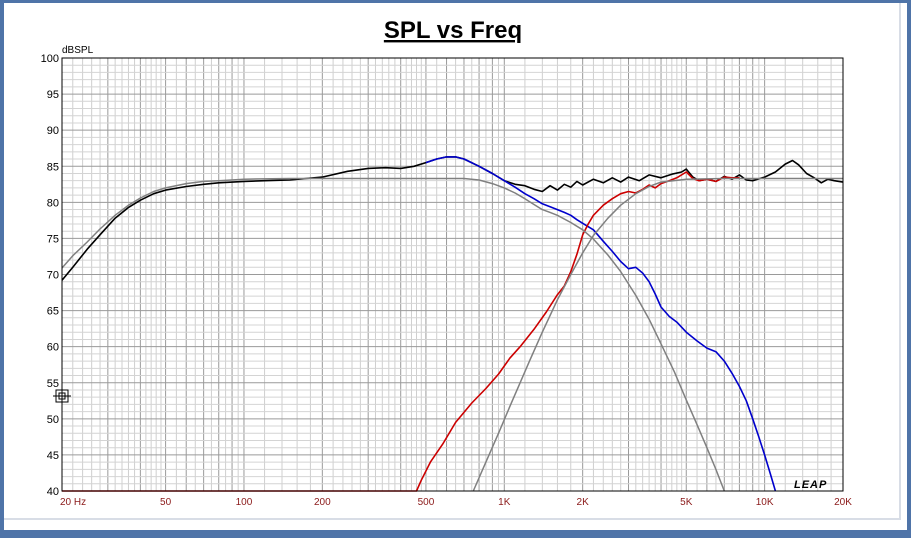 This screenshot has height=538, width=911. Describe the element at coordinates (53, 492) in the screenshot. I see `y-tick-label: 40` at that location.